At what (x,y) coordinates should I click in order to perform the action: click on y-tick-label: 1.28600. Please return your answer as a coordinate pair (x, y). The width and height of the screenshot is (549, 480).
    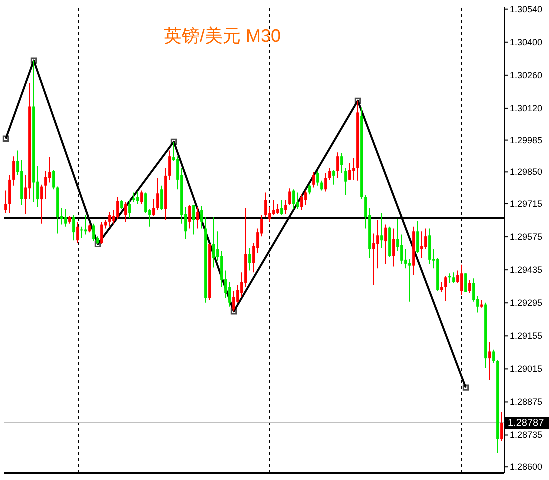
    Looking at the image, I should click on (526, 467).